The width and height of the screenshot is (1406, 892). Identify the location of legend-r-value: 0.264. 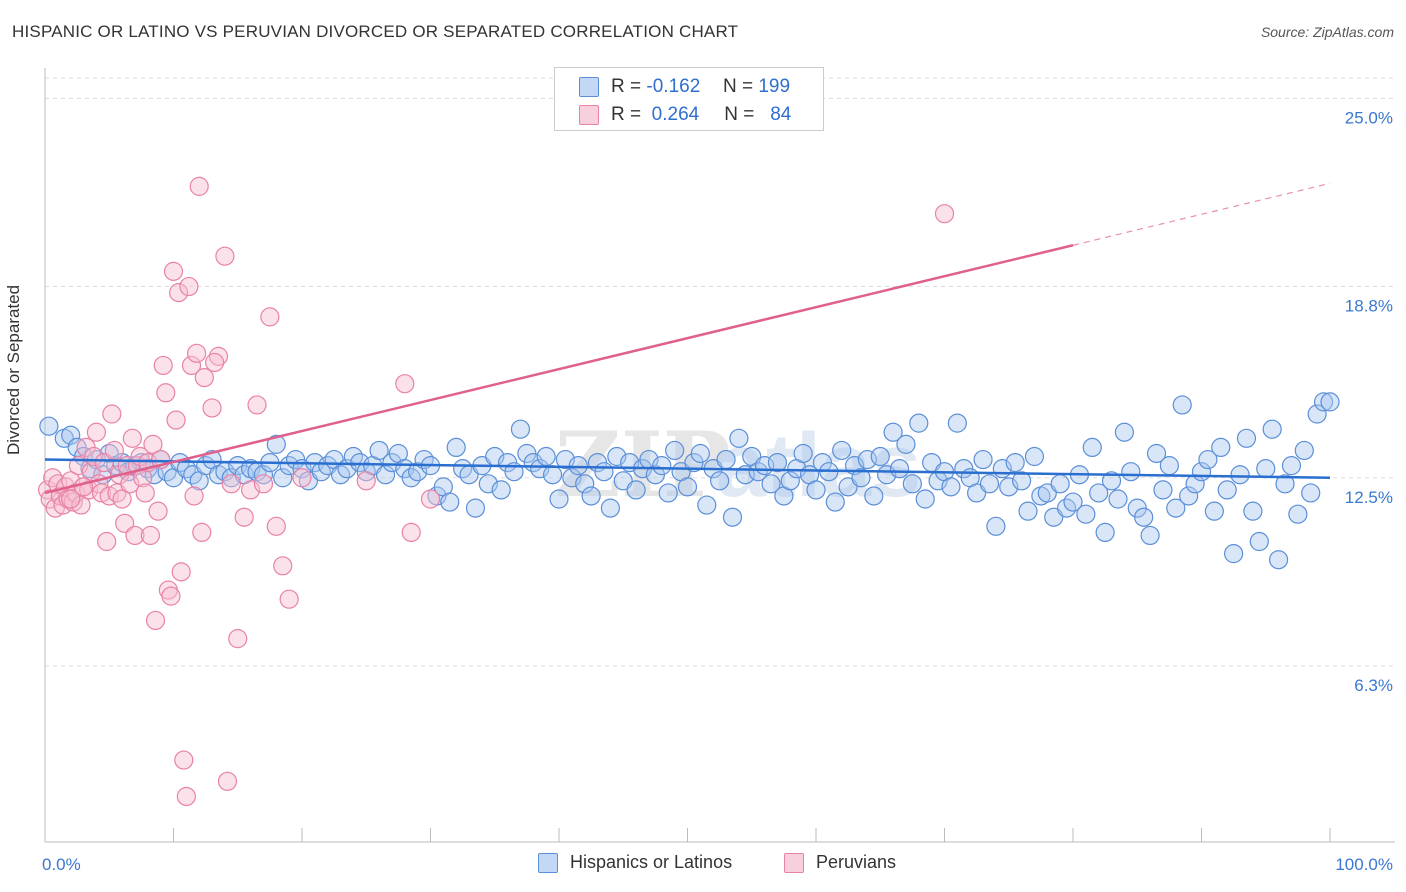
(675, 114).